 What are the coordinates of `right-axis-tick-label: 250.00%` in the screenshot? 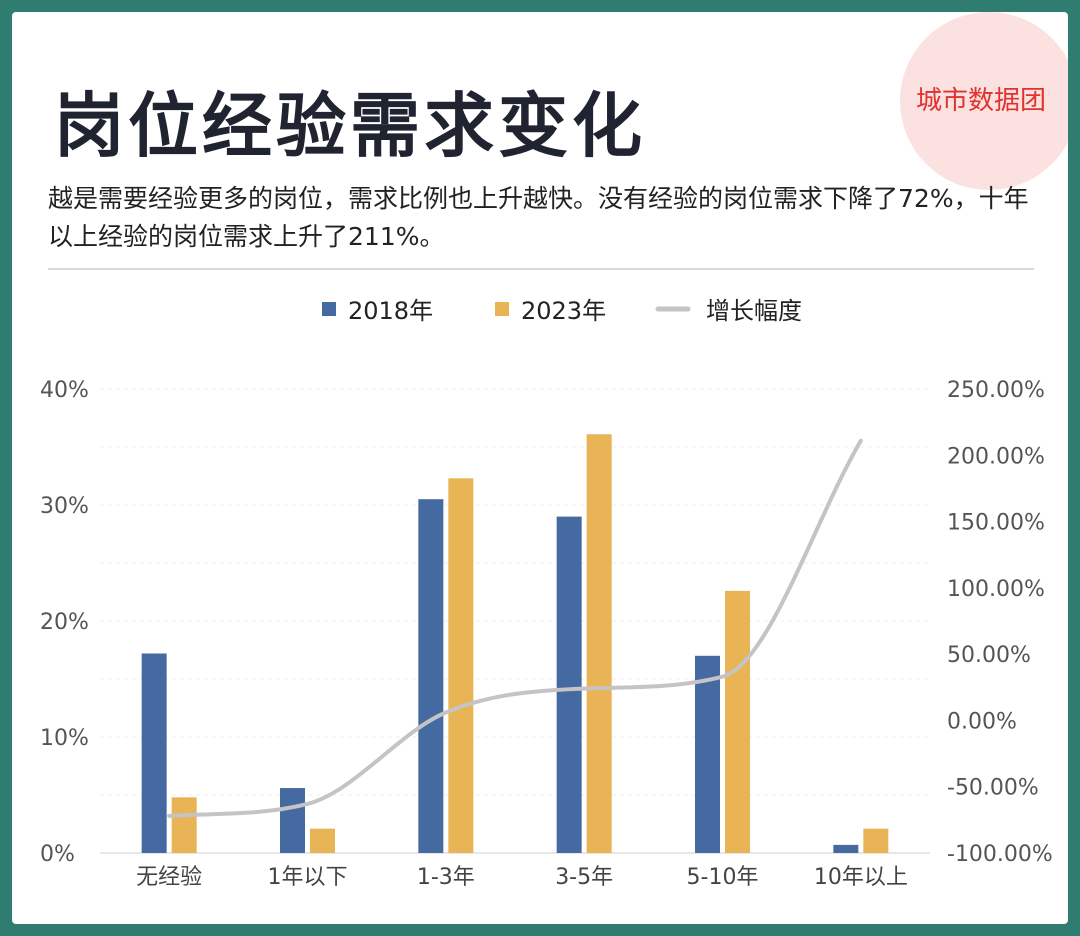 It's located at (996, 390).